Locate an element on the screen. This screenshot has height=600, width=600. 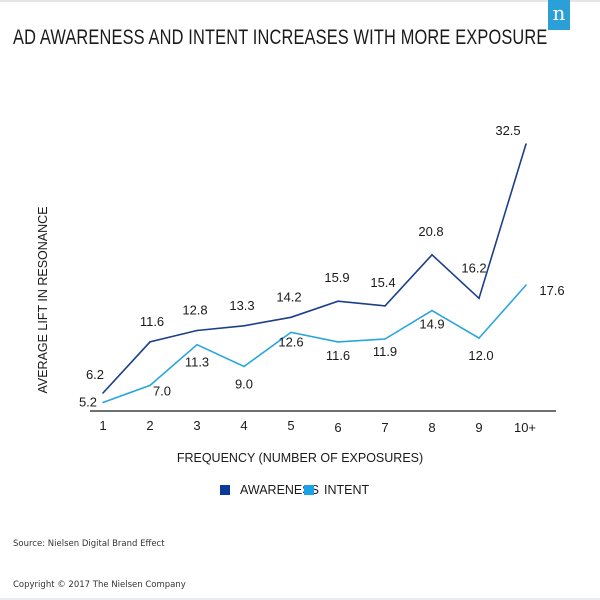
data-label-awareness: 12.8 is located at coordinates (194, 310).